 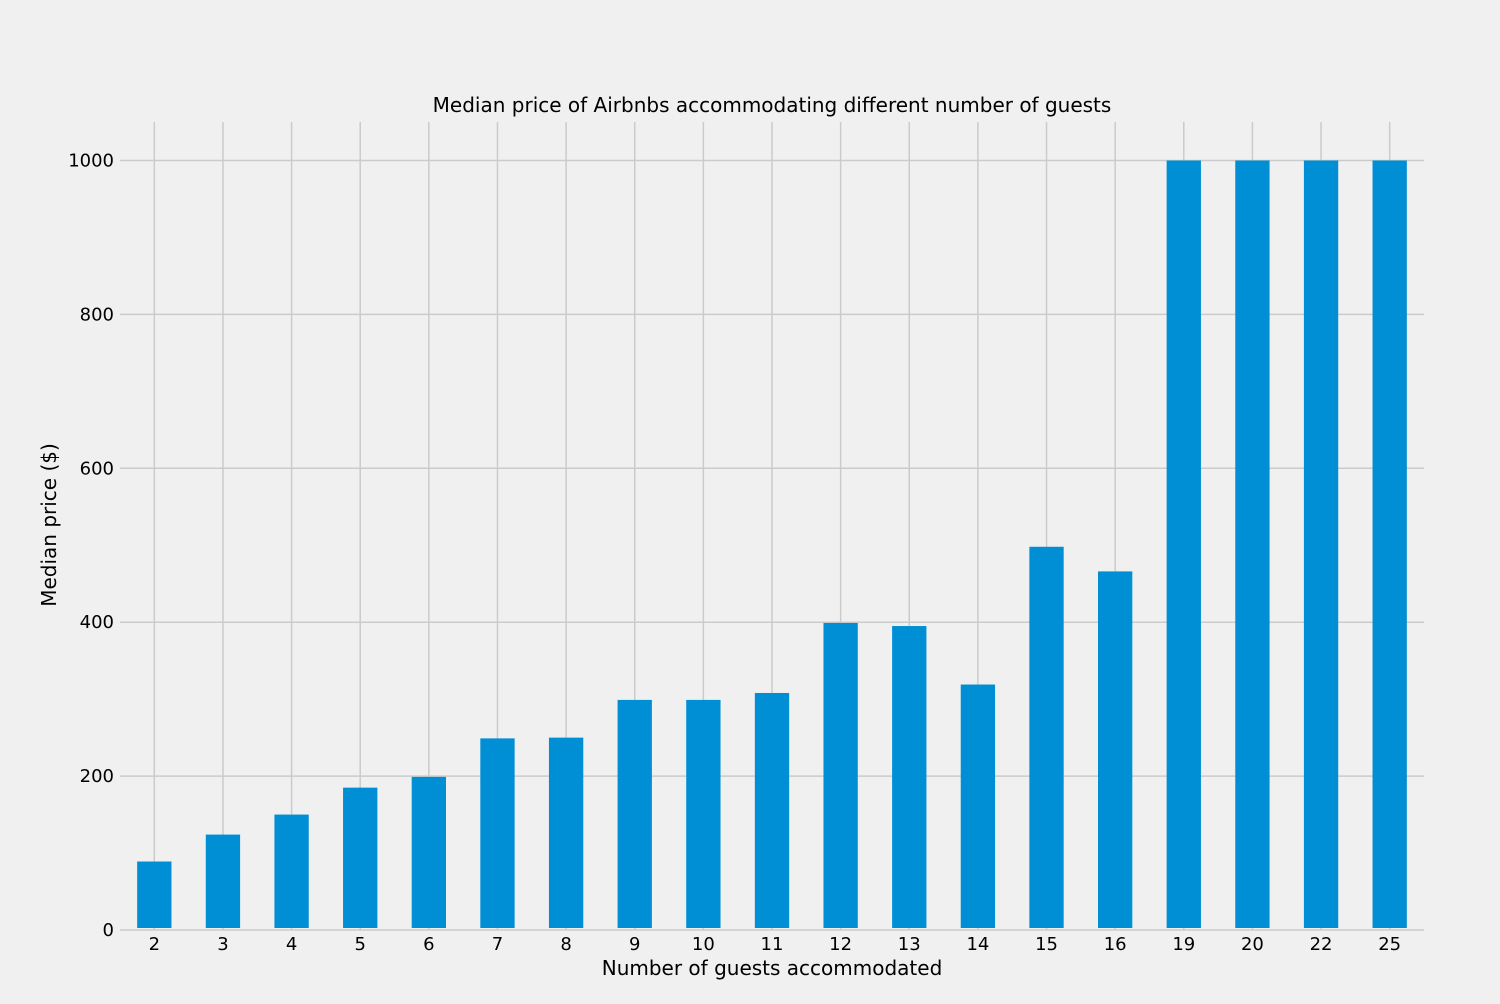 I want to click on x-tick-label: 25, so click(x=1389, y=944).